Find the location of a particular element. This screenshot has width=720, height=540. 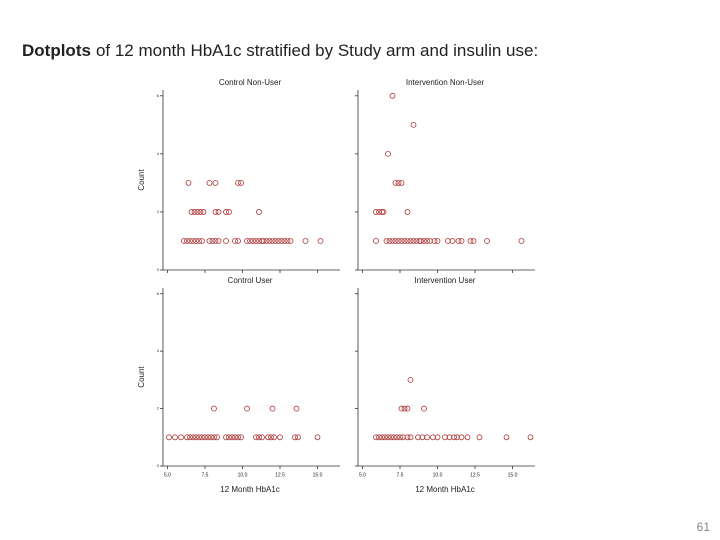

x-tick-label: 12.5 is located at coordinates (280, 475).